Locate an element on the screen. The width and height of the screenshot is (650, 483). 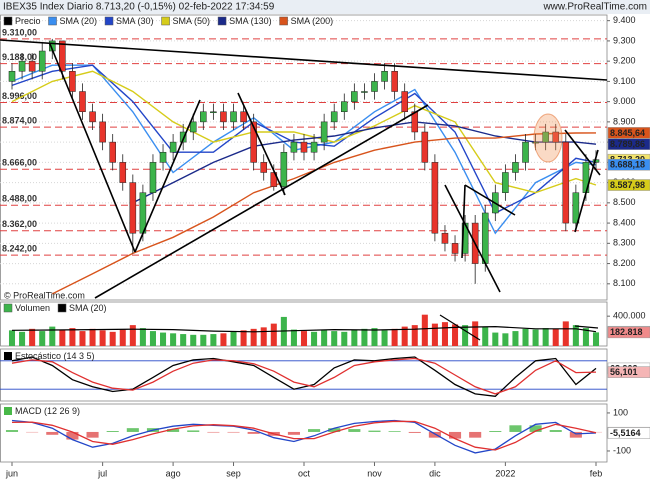
y-tick-label: 400.000 is located at coordinates (629, 316).